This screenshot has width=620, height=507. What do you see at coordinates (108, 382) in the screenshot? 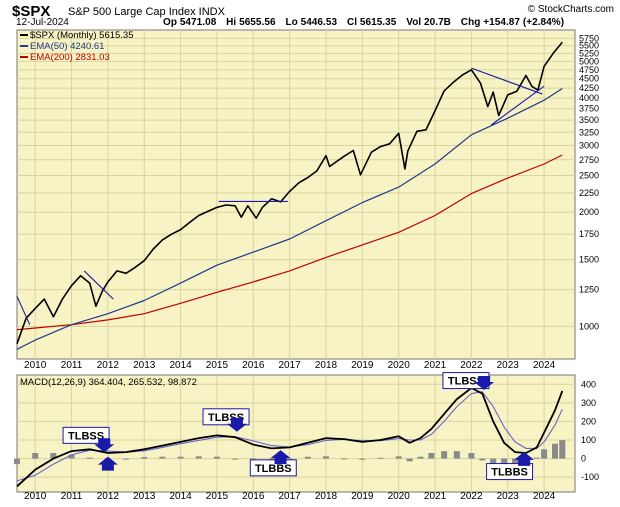
I see `macd-legend: MACD(12,26,9) 364.404, 265.532, 98.872` at bounding box center [108, 382].